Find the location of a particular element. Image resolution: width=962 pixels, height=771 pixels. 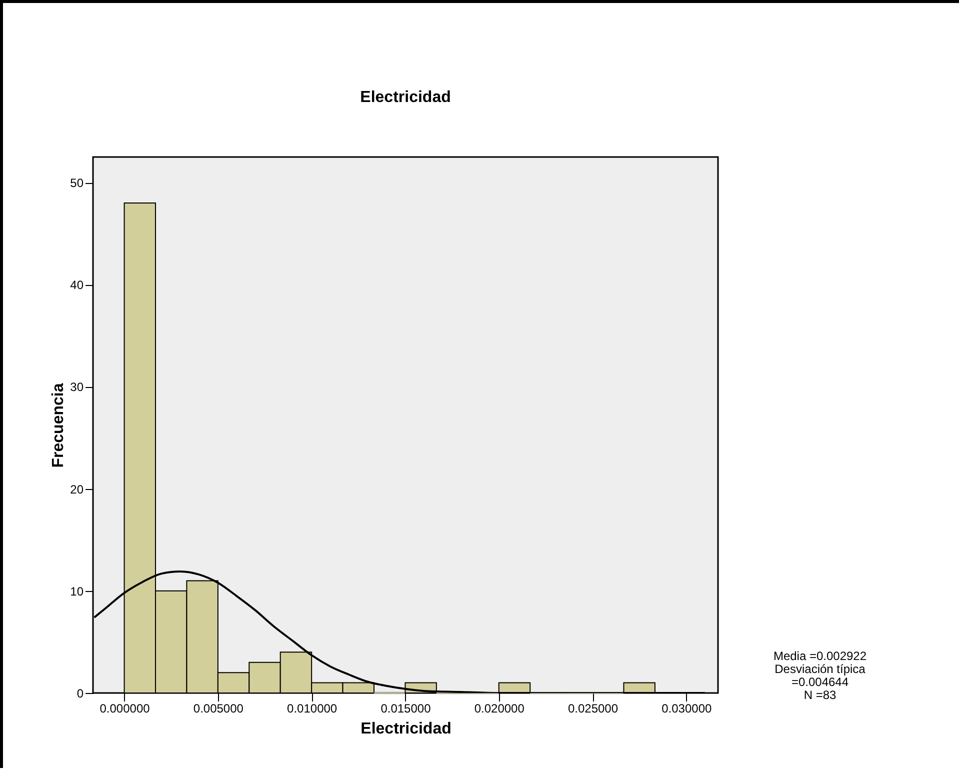

y-tick-label: 50 is located at coordinates (77, 183).